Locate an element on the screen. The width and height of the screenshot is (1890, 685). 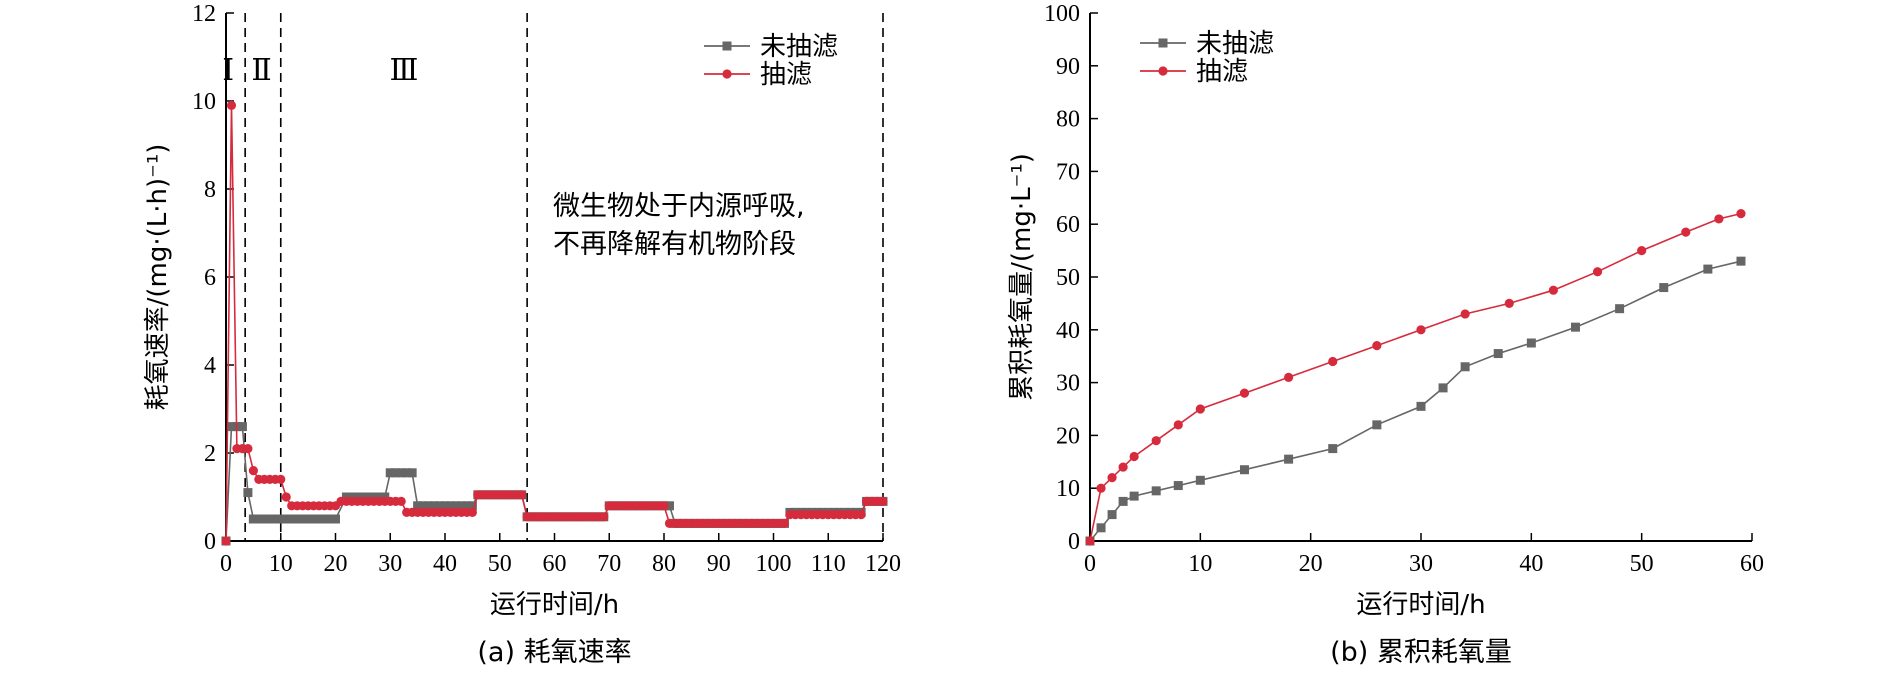
series-unfiltered is located at coordinates (1415, 401).